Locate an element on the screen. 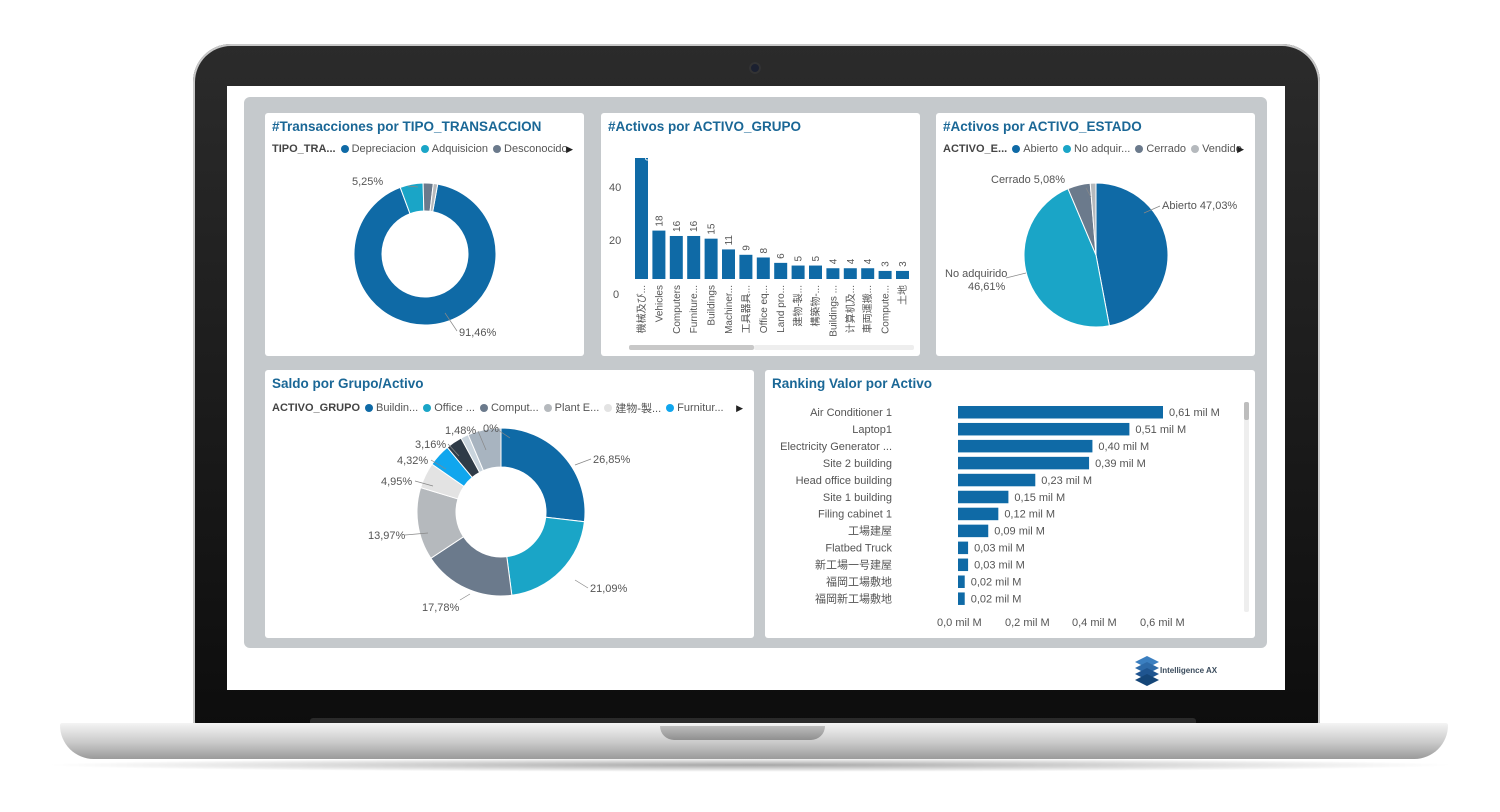  data-label: 0,15 mil M is located at coordinates (1039, 498).